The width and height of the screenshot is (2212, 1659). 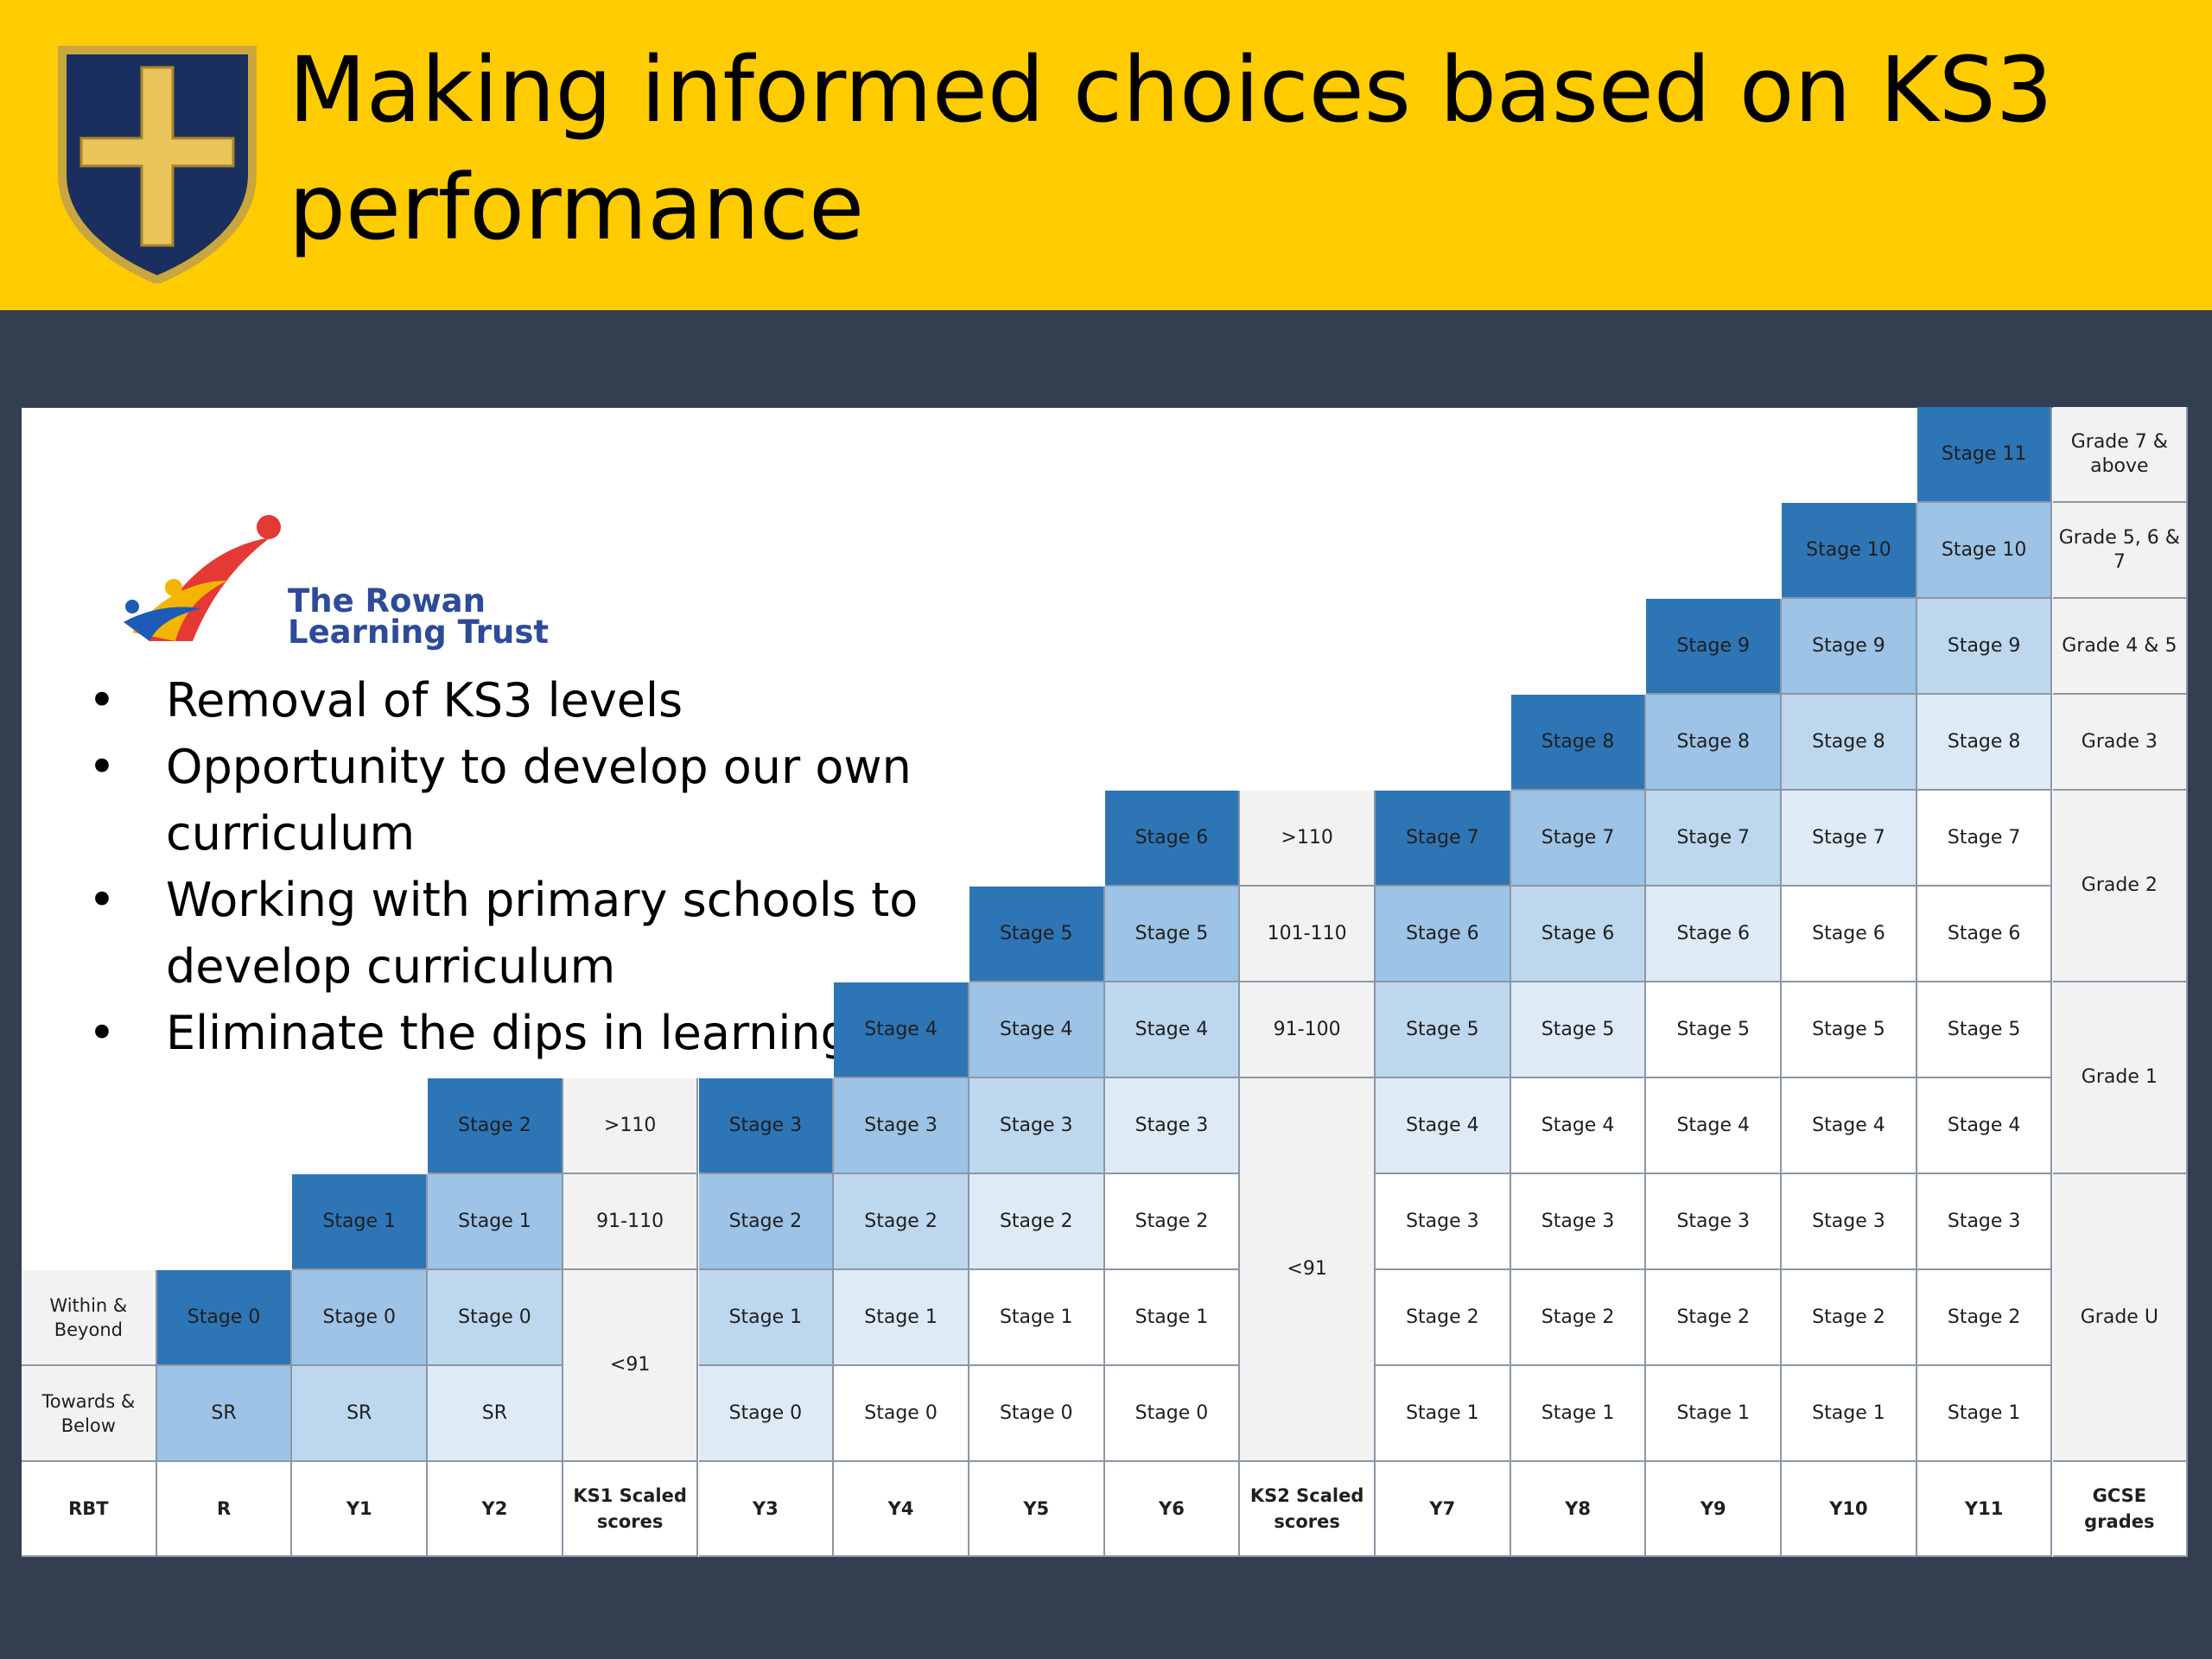 I want to click on row-label: Within & Beyond, so click(x=89, y=1318).